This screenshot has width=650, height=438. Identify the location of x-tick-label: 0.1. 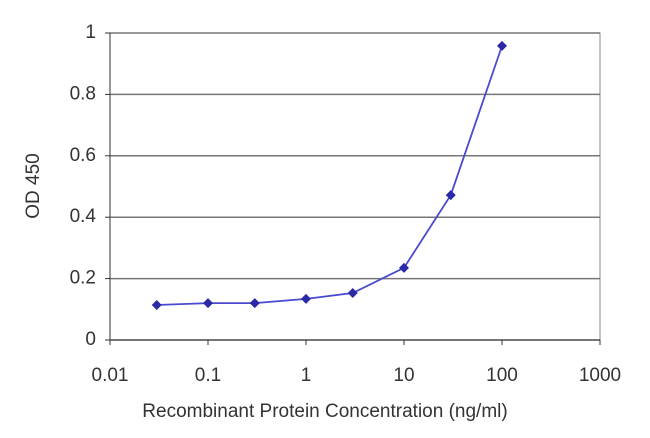
(208, 375).